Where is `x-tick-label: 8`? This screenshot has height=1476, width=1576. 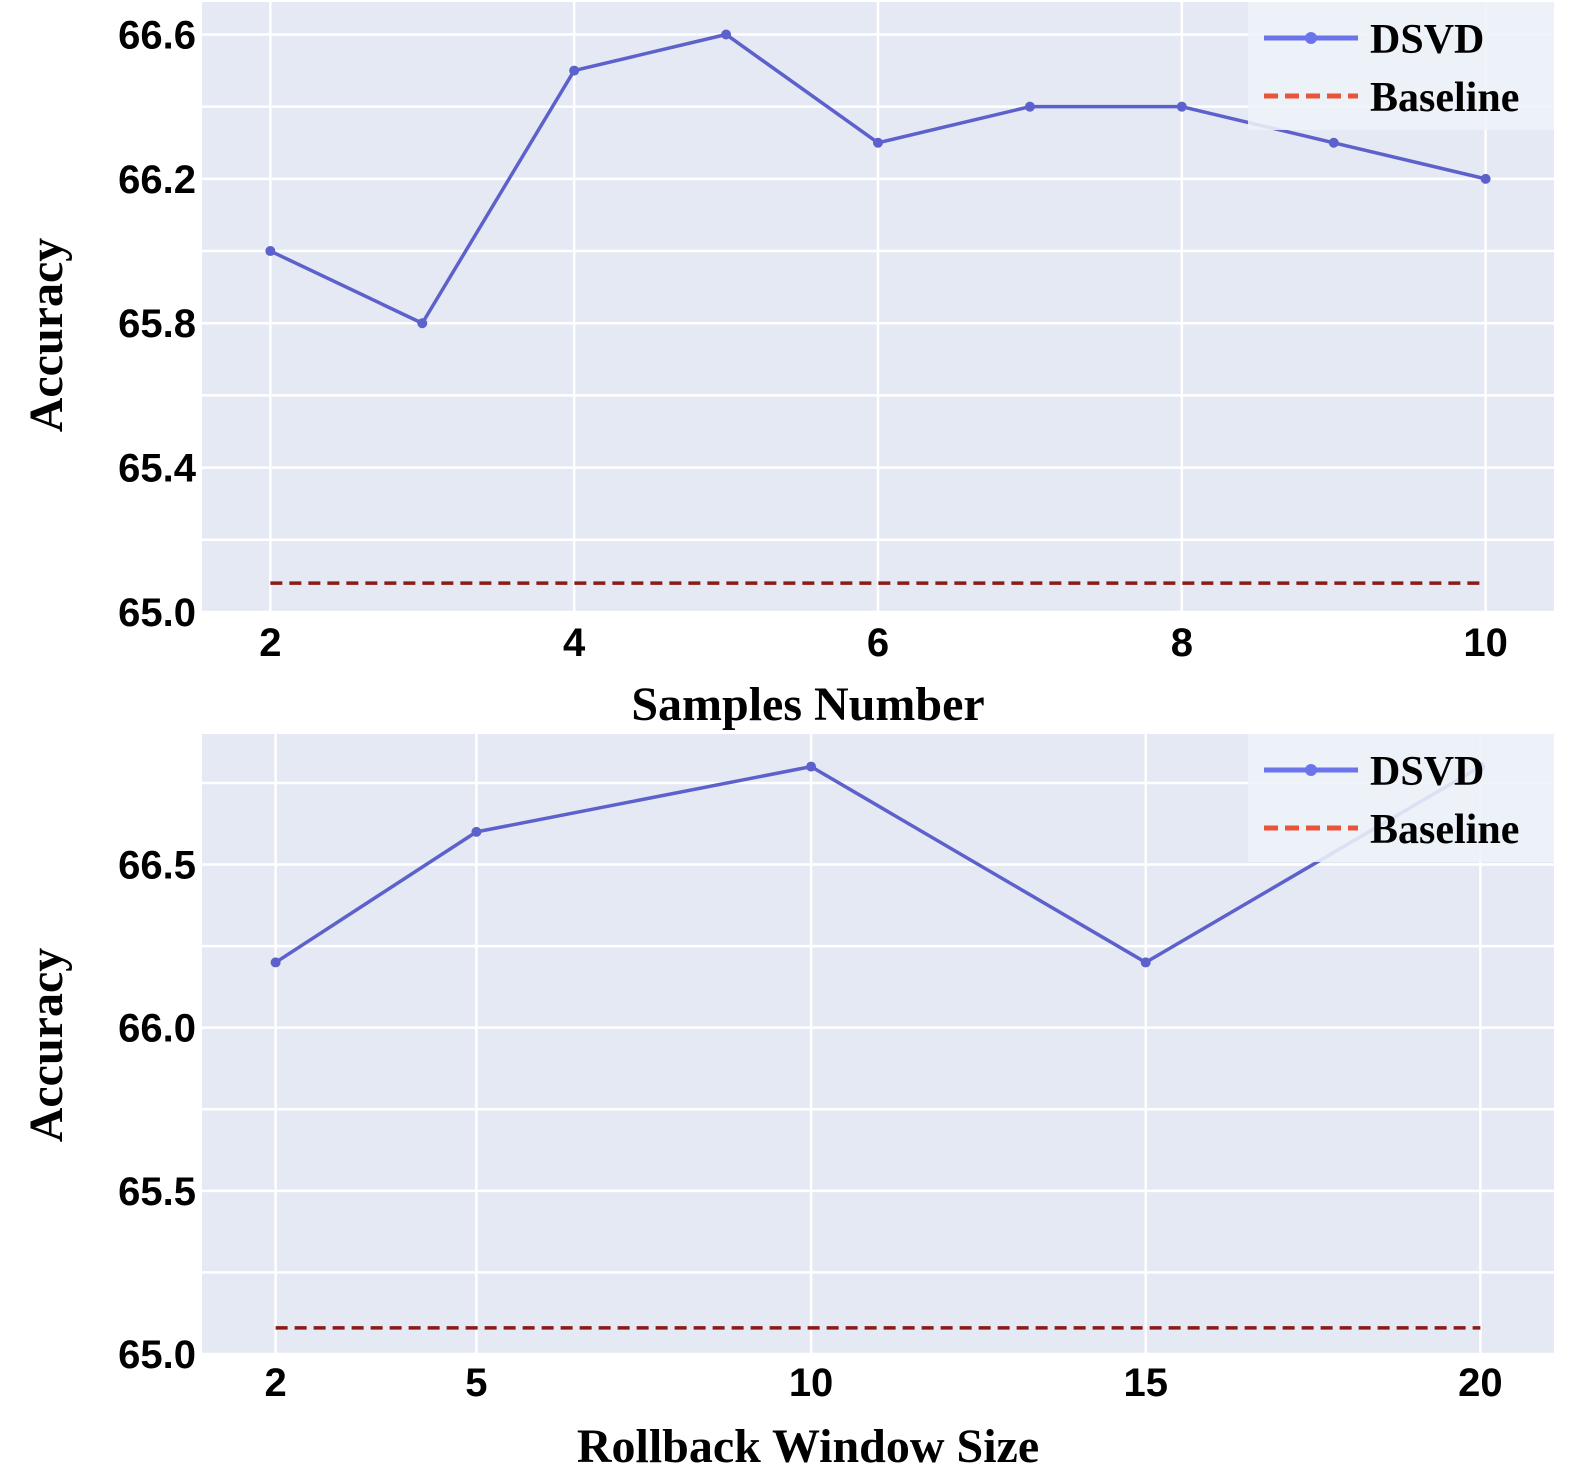 x-tick-label: 8 is located at coordinates (1182, 643).